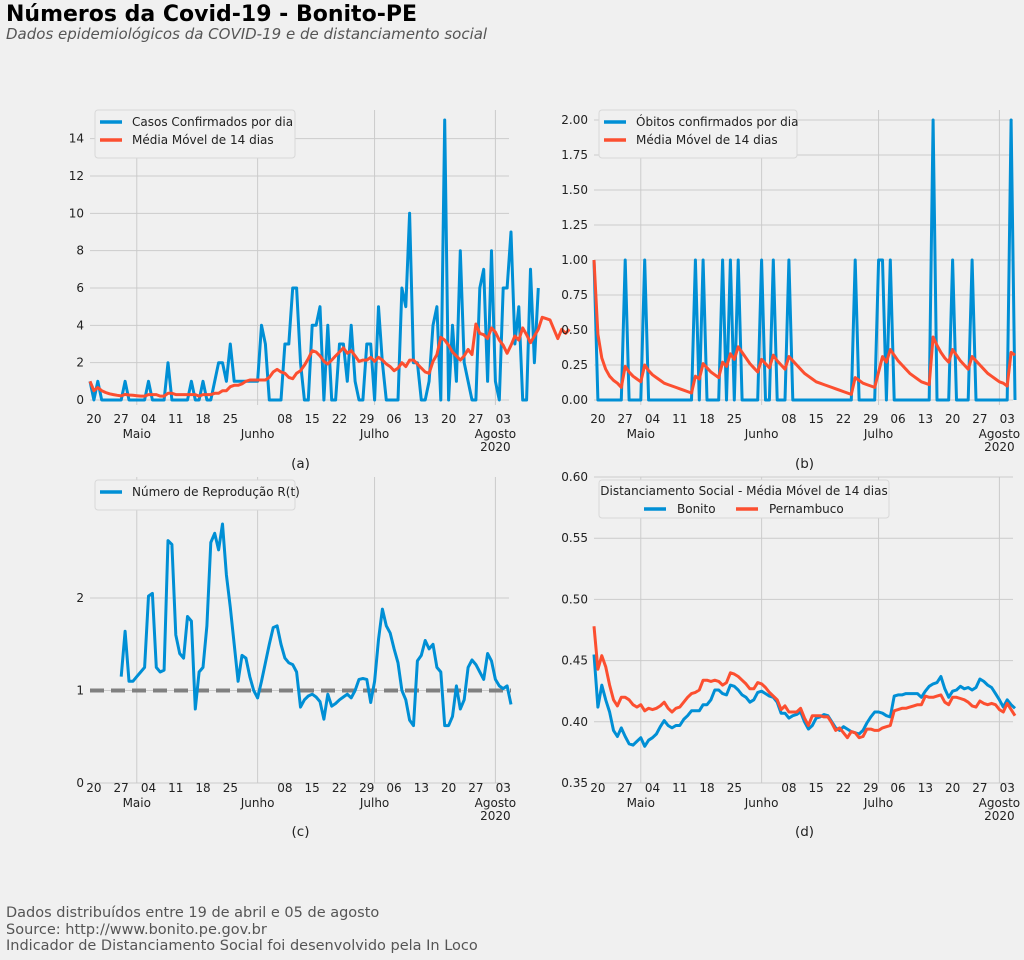  I want to click on y-tick-label: 0.00, so click(574, 400).